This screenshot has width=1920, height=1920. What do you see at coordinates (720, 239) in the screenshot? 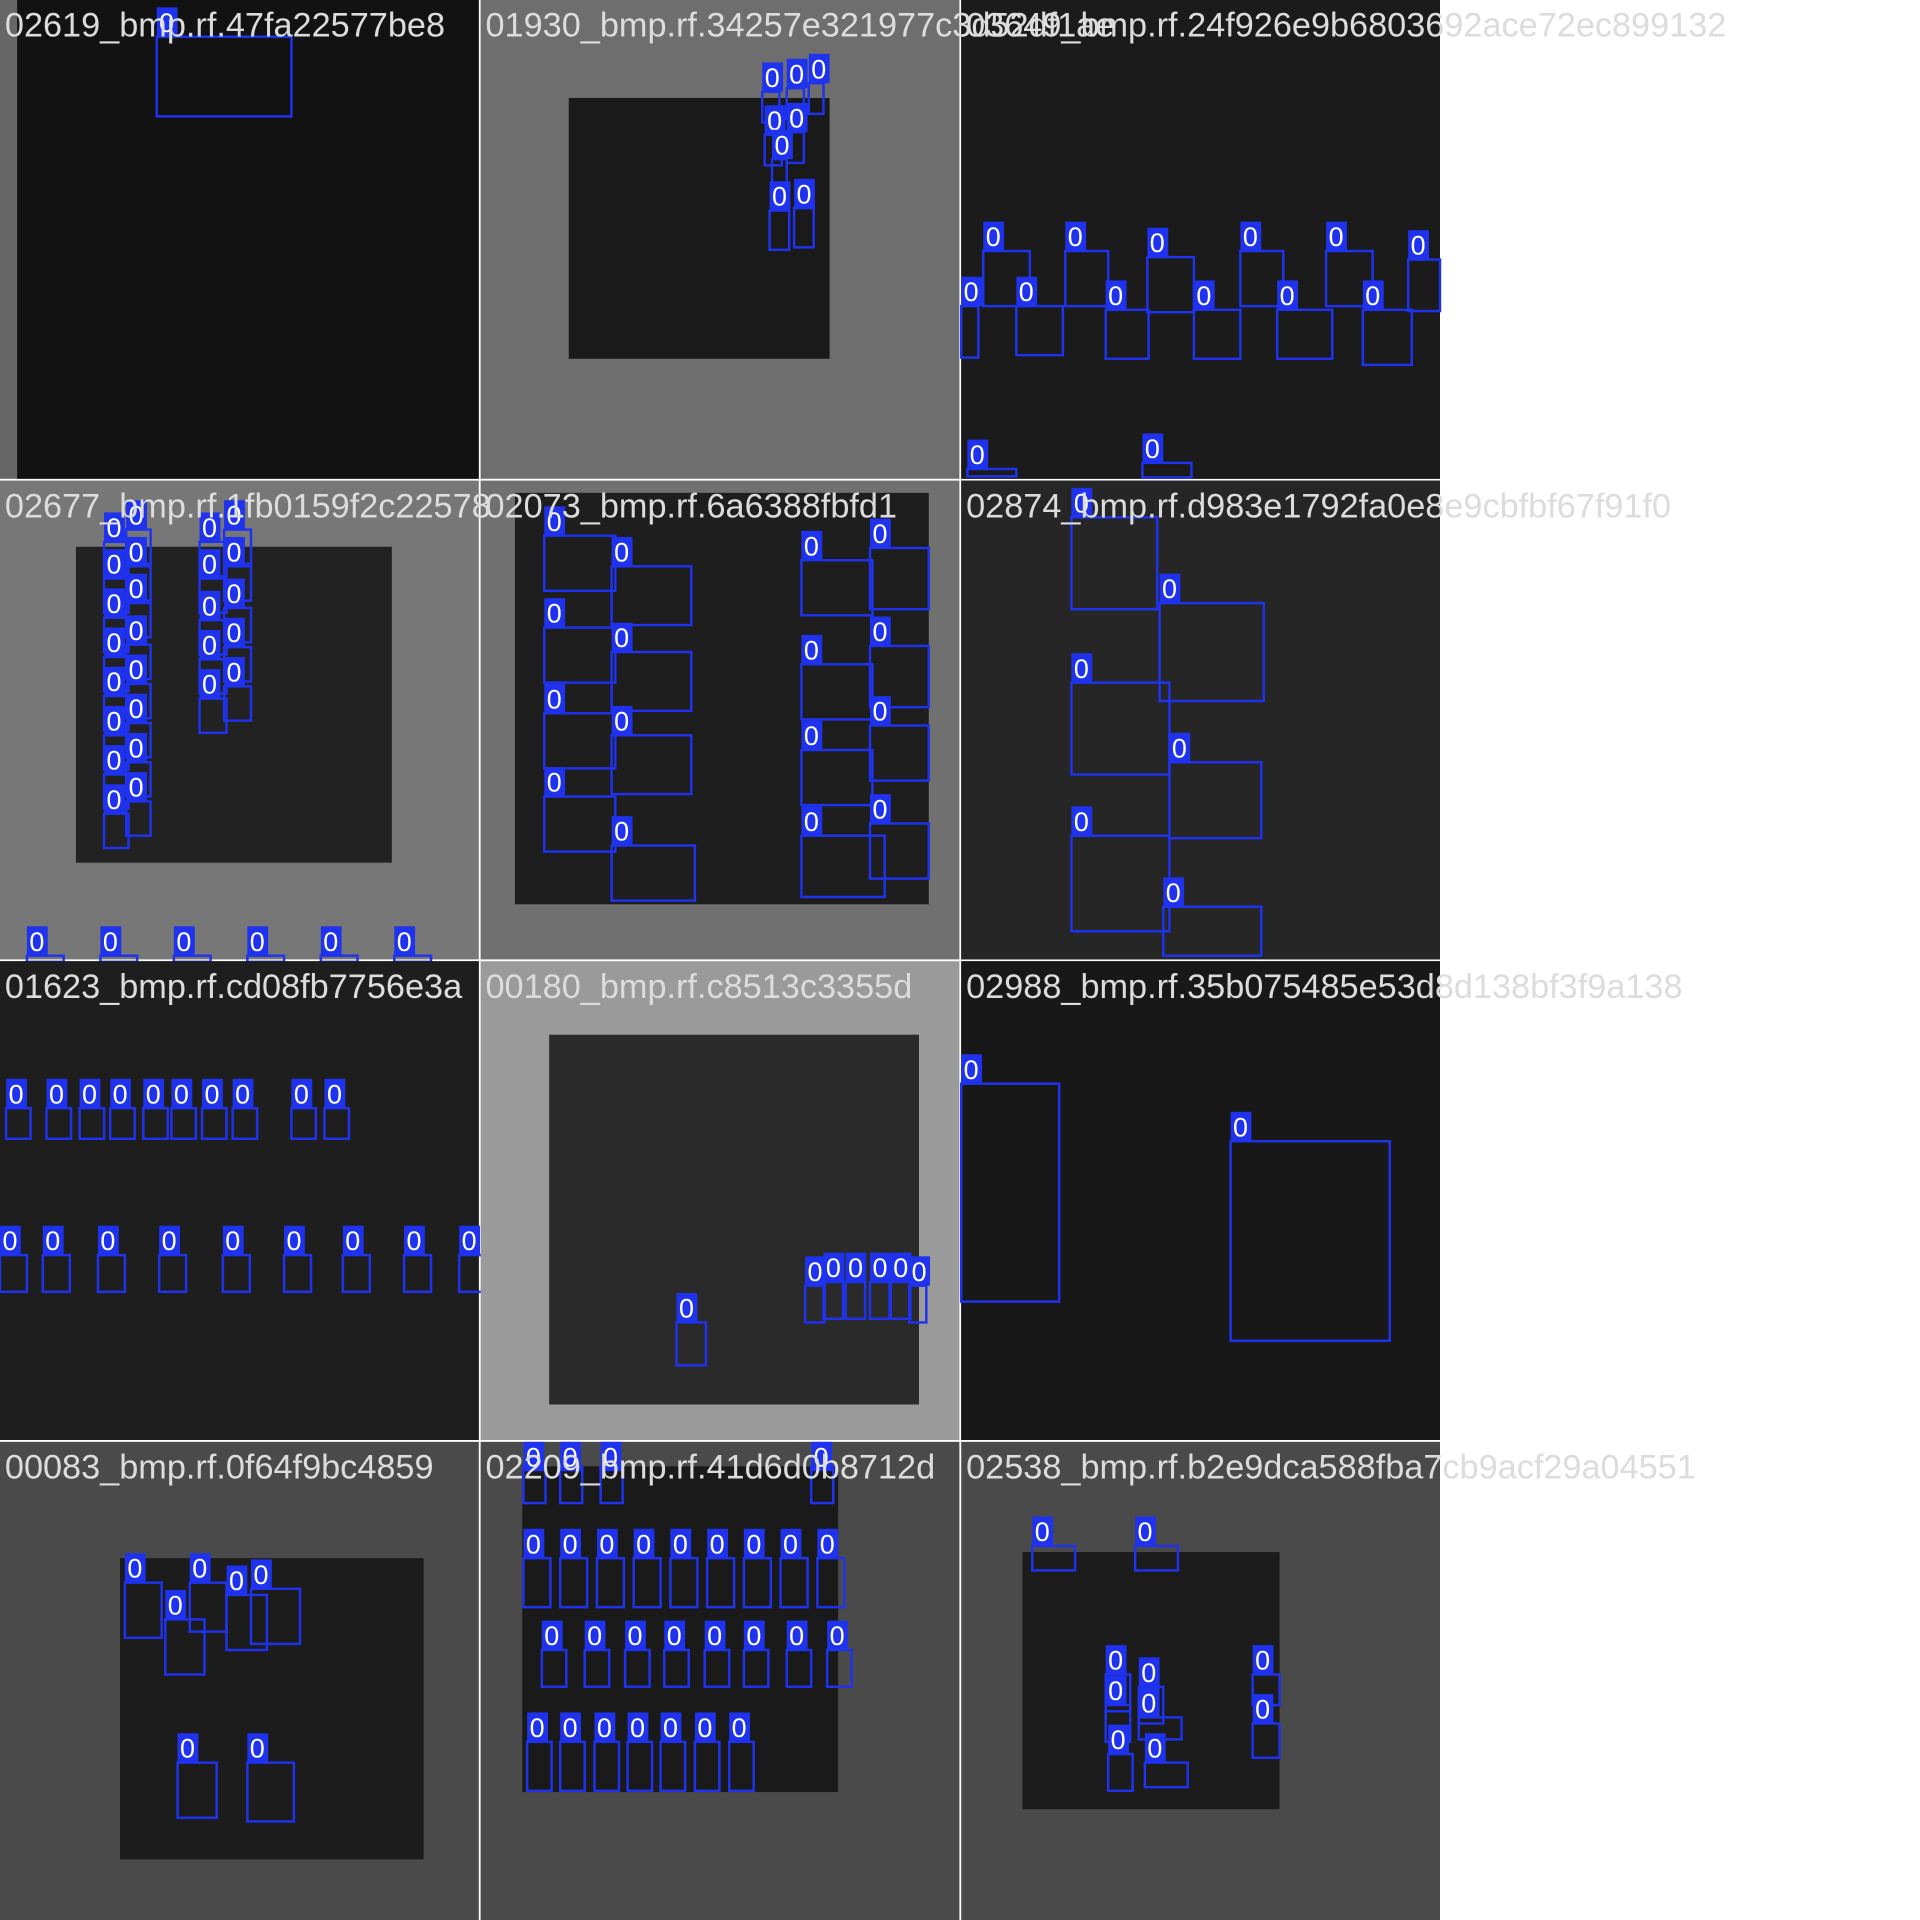
I see `tile: 0 0 00 000 0` at bounding box center [720, 239].